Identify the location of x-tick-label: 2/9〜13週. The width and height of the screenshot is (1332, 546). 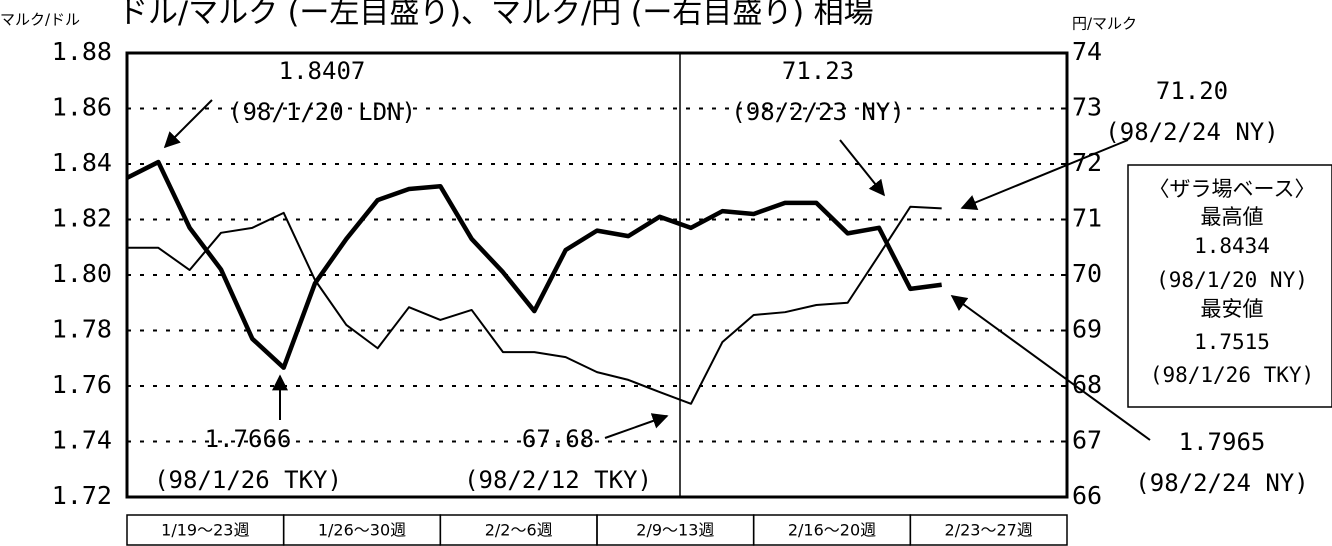
(675, 530).